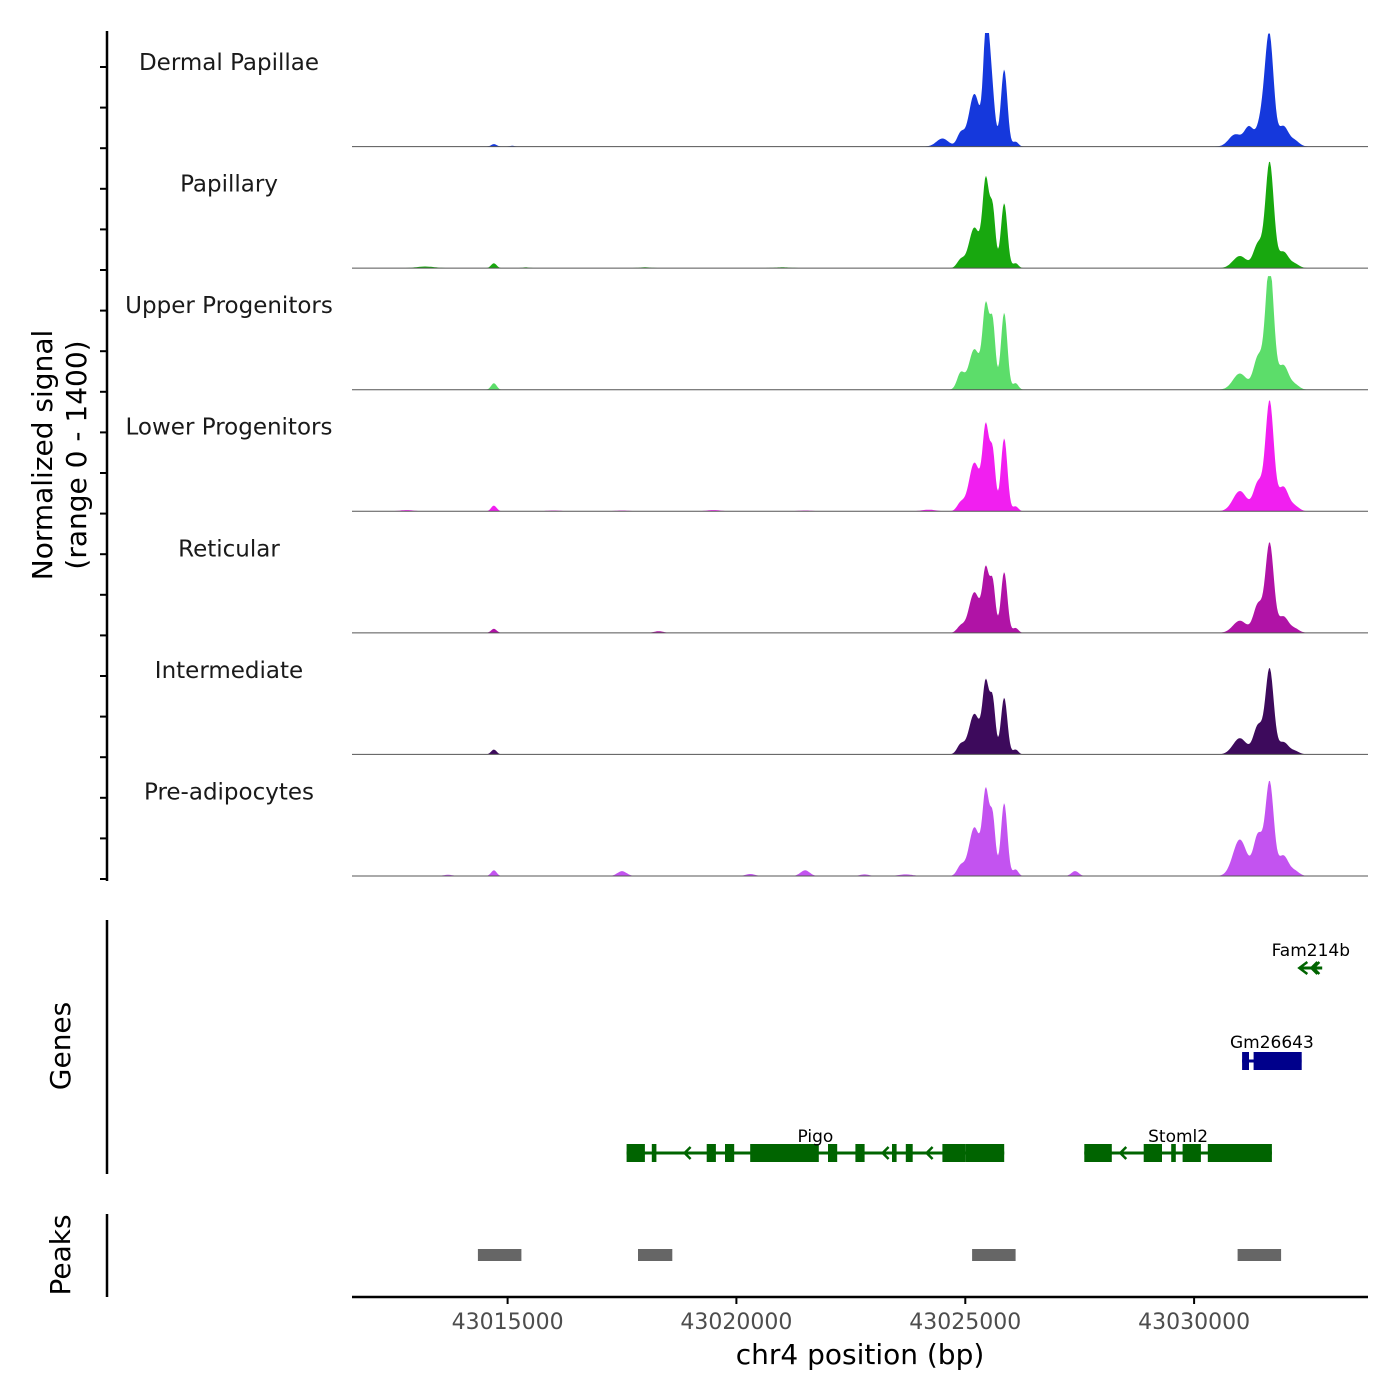  What do you see at coordinates (42, 455) in the screenshot?
I see `coverage-title-line: Normalized signal` at bounding box center [42, 455].